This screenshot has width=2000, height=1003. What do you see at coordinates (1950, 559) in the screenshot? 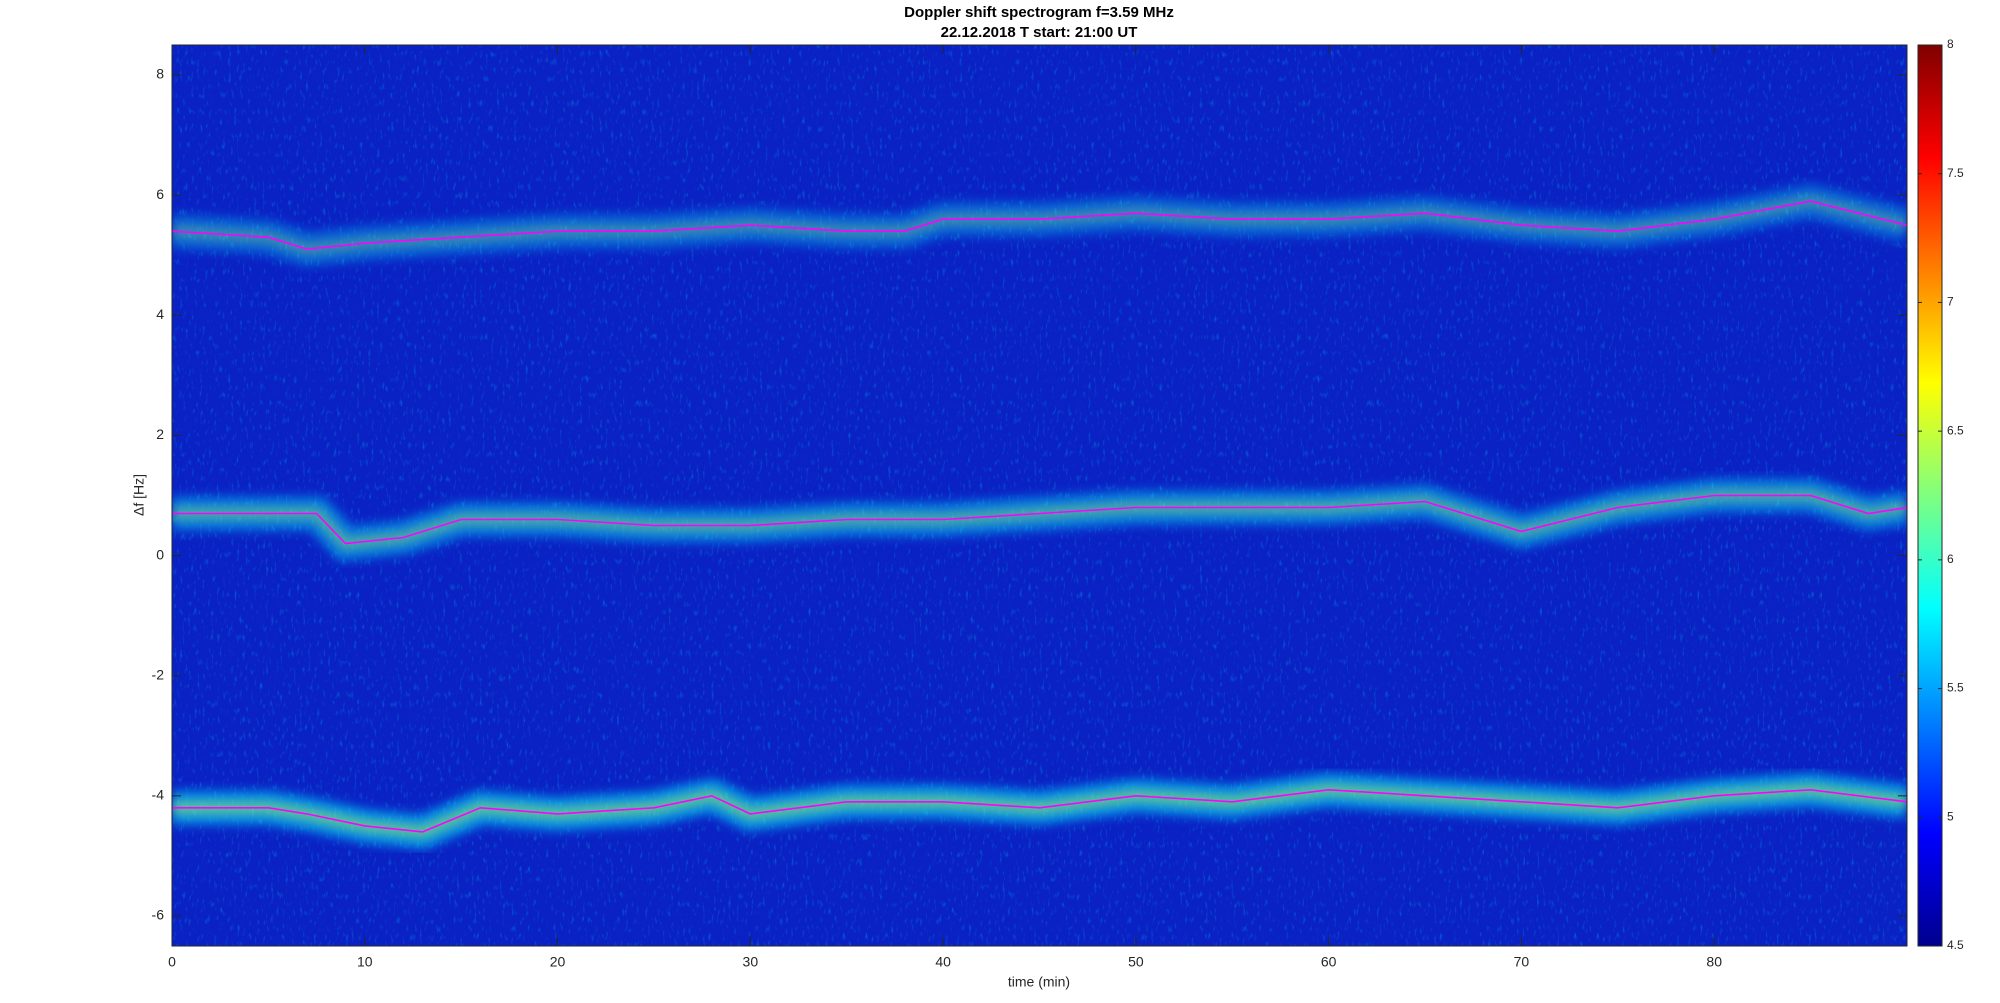
I see `colorbar-tick-label: 6` at bounding box center [1950, 559].